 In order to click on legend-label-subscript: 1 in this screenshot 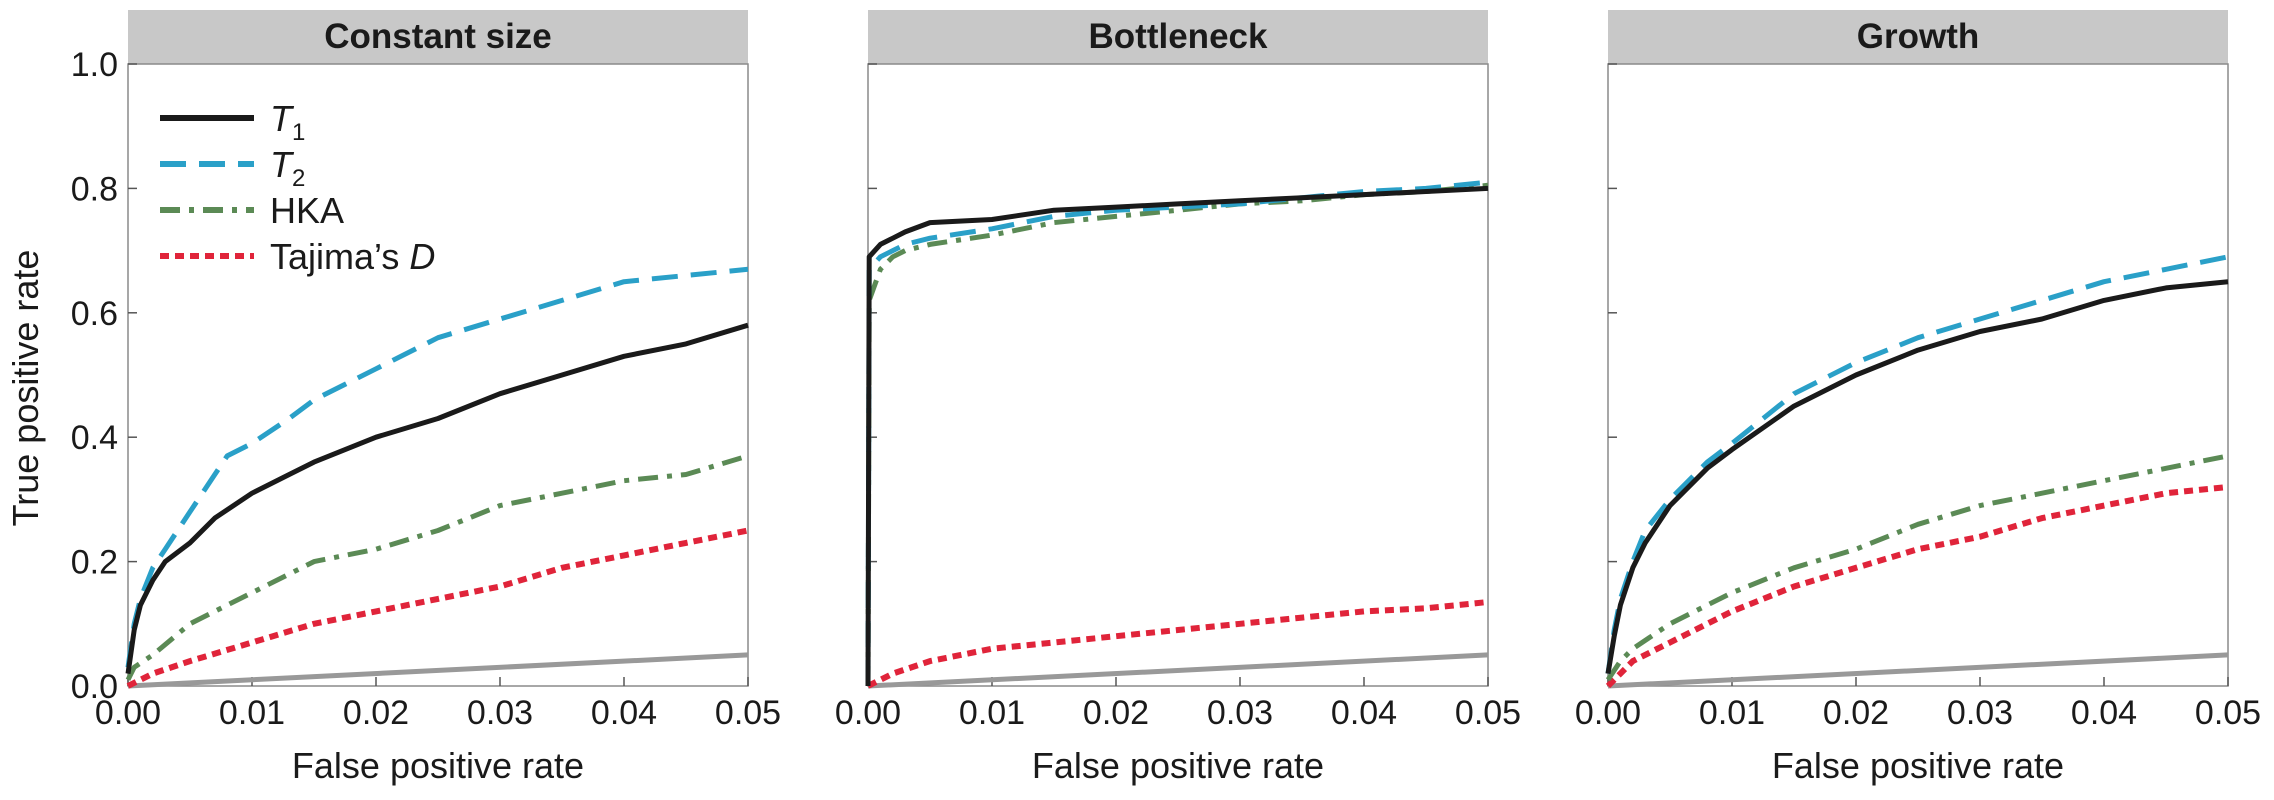, I will do `click(298, 132)`.